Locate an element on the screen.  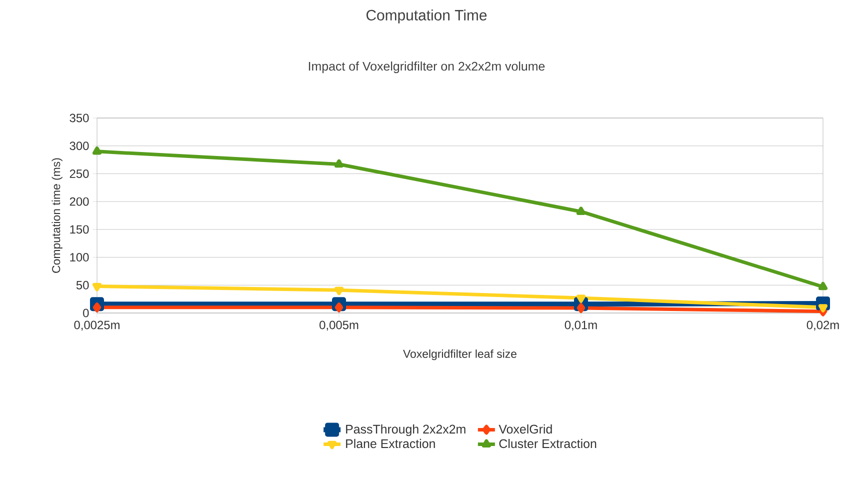
chart-title: Computation Time is located at coordinates (426, 17).